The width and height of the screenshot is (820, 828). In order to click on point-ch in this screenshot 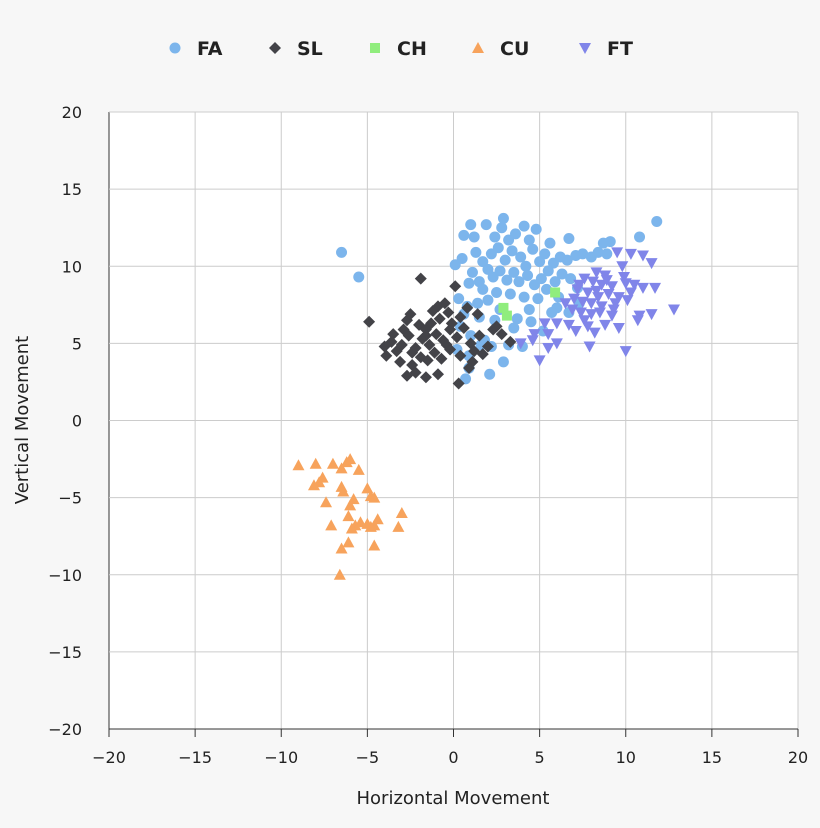, I will do `click(555, 292)`.